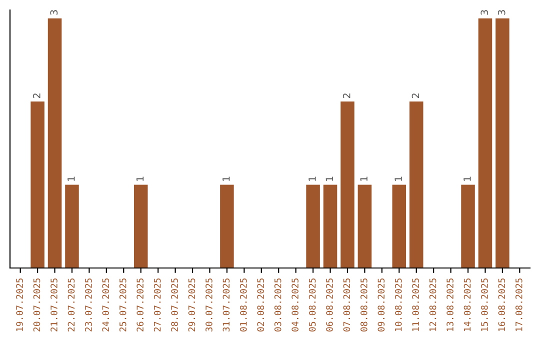 This screenshot has width=540, height=340. Describe the element at coordinates (329, 305) in the screenshot. I see `x-tick-label: 06.08.2025` at that location.